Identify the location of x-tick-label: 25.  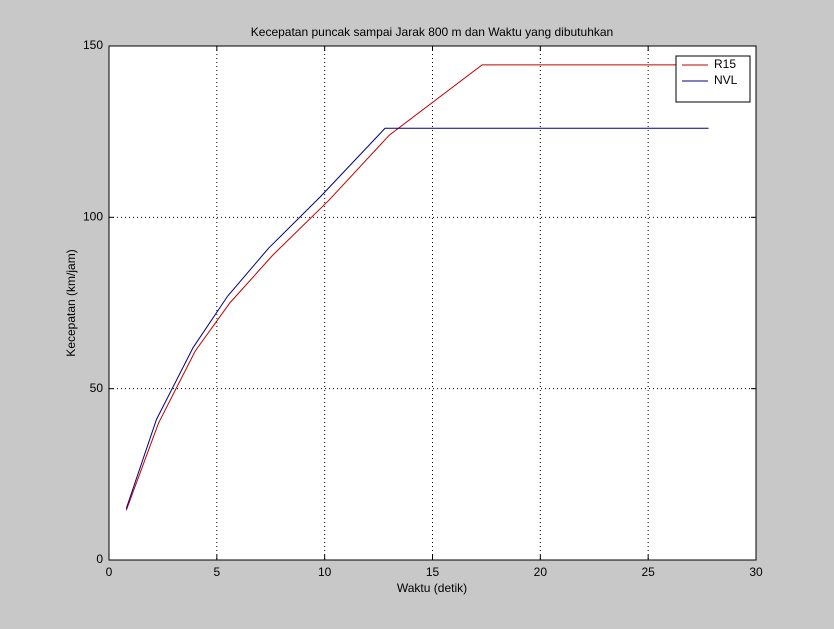
(648, 572).